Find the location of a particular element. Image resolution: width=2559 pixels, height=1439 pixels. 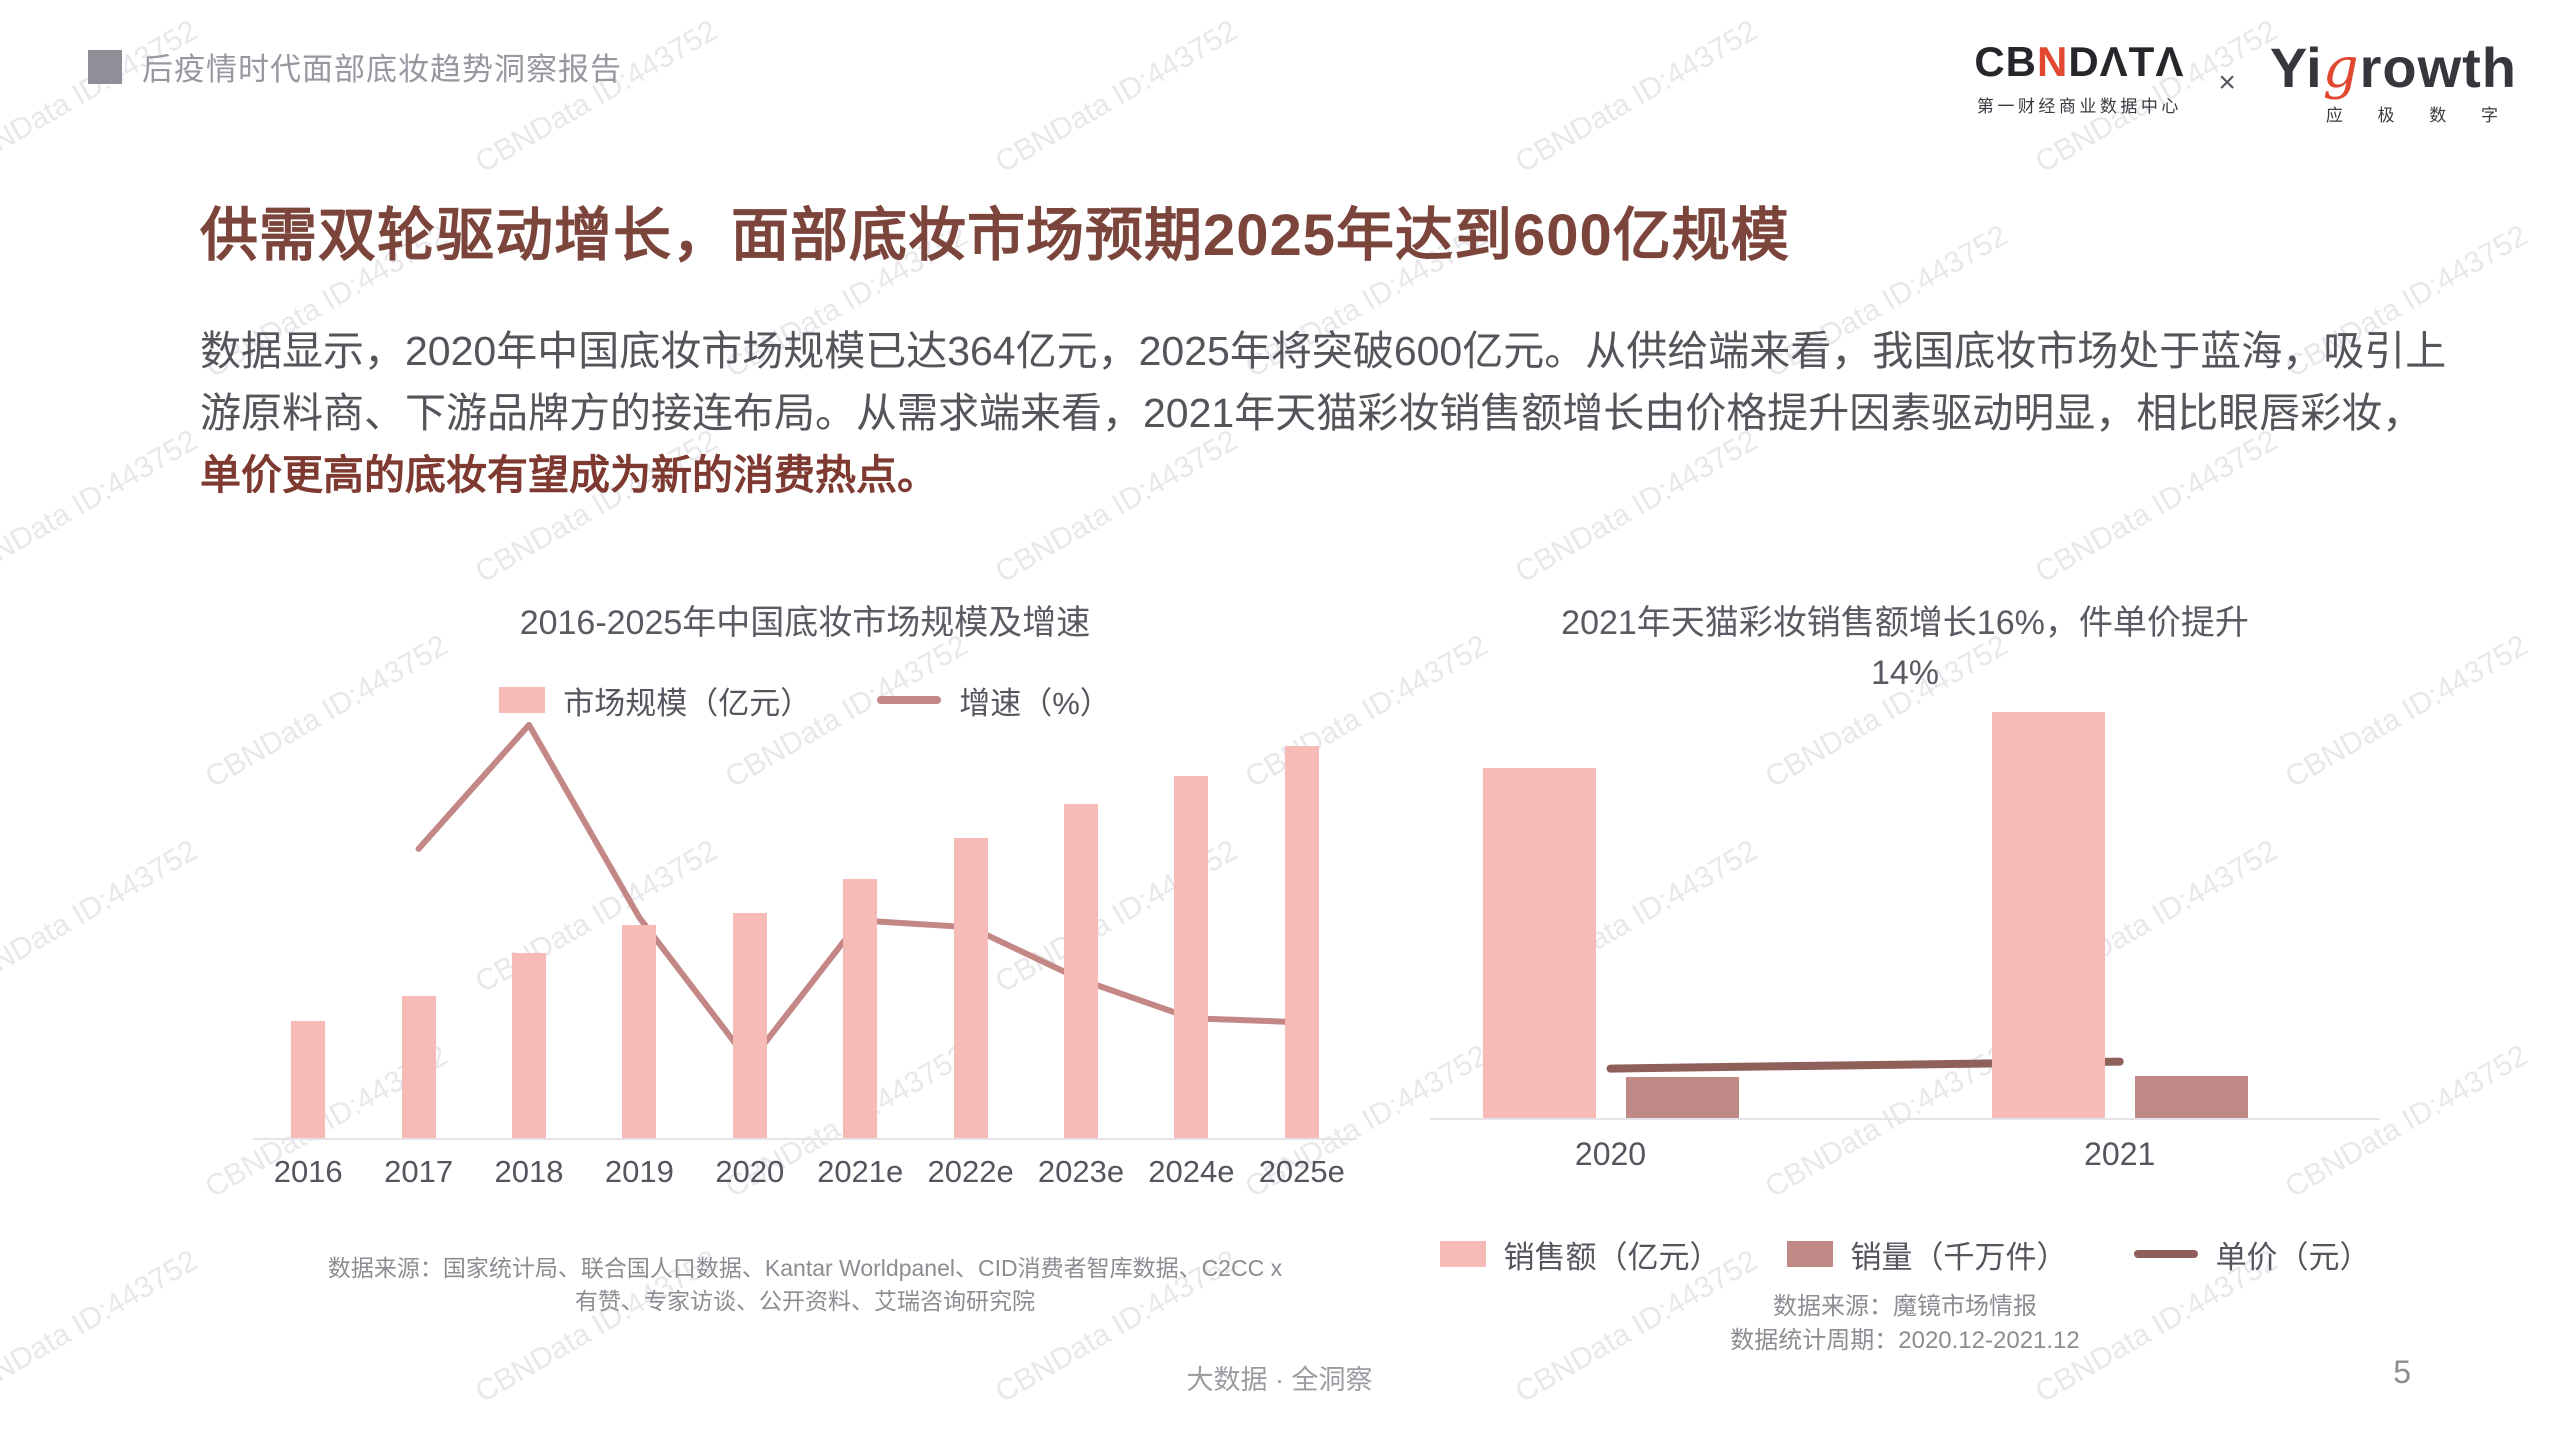

cbndata-wordmark: CBNDΛTΛ is located at coordinates (2079, 61).